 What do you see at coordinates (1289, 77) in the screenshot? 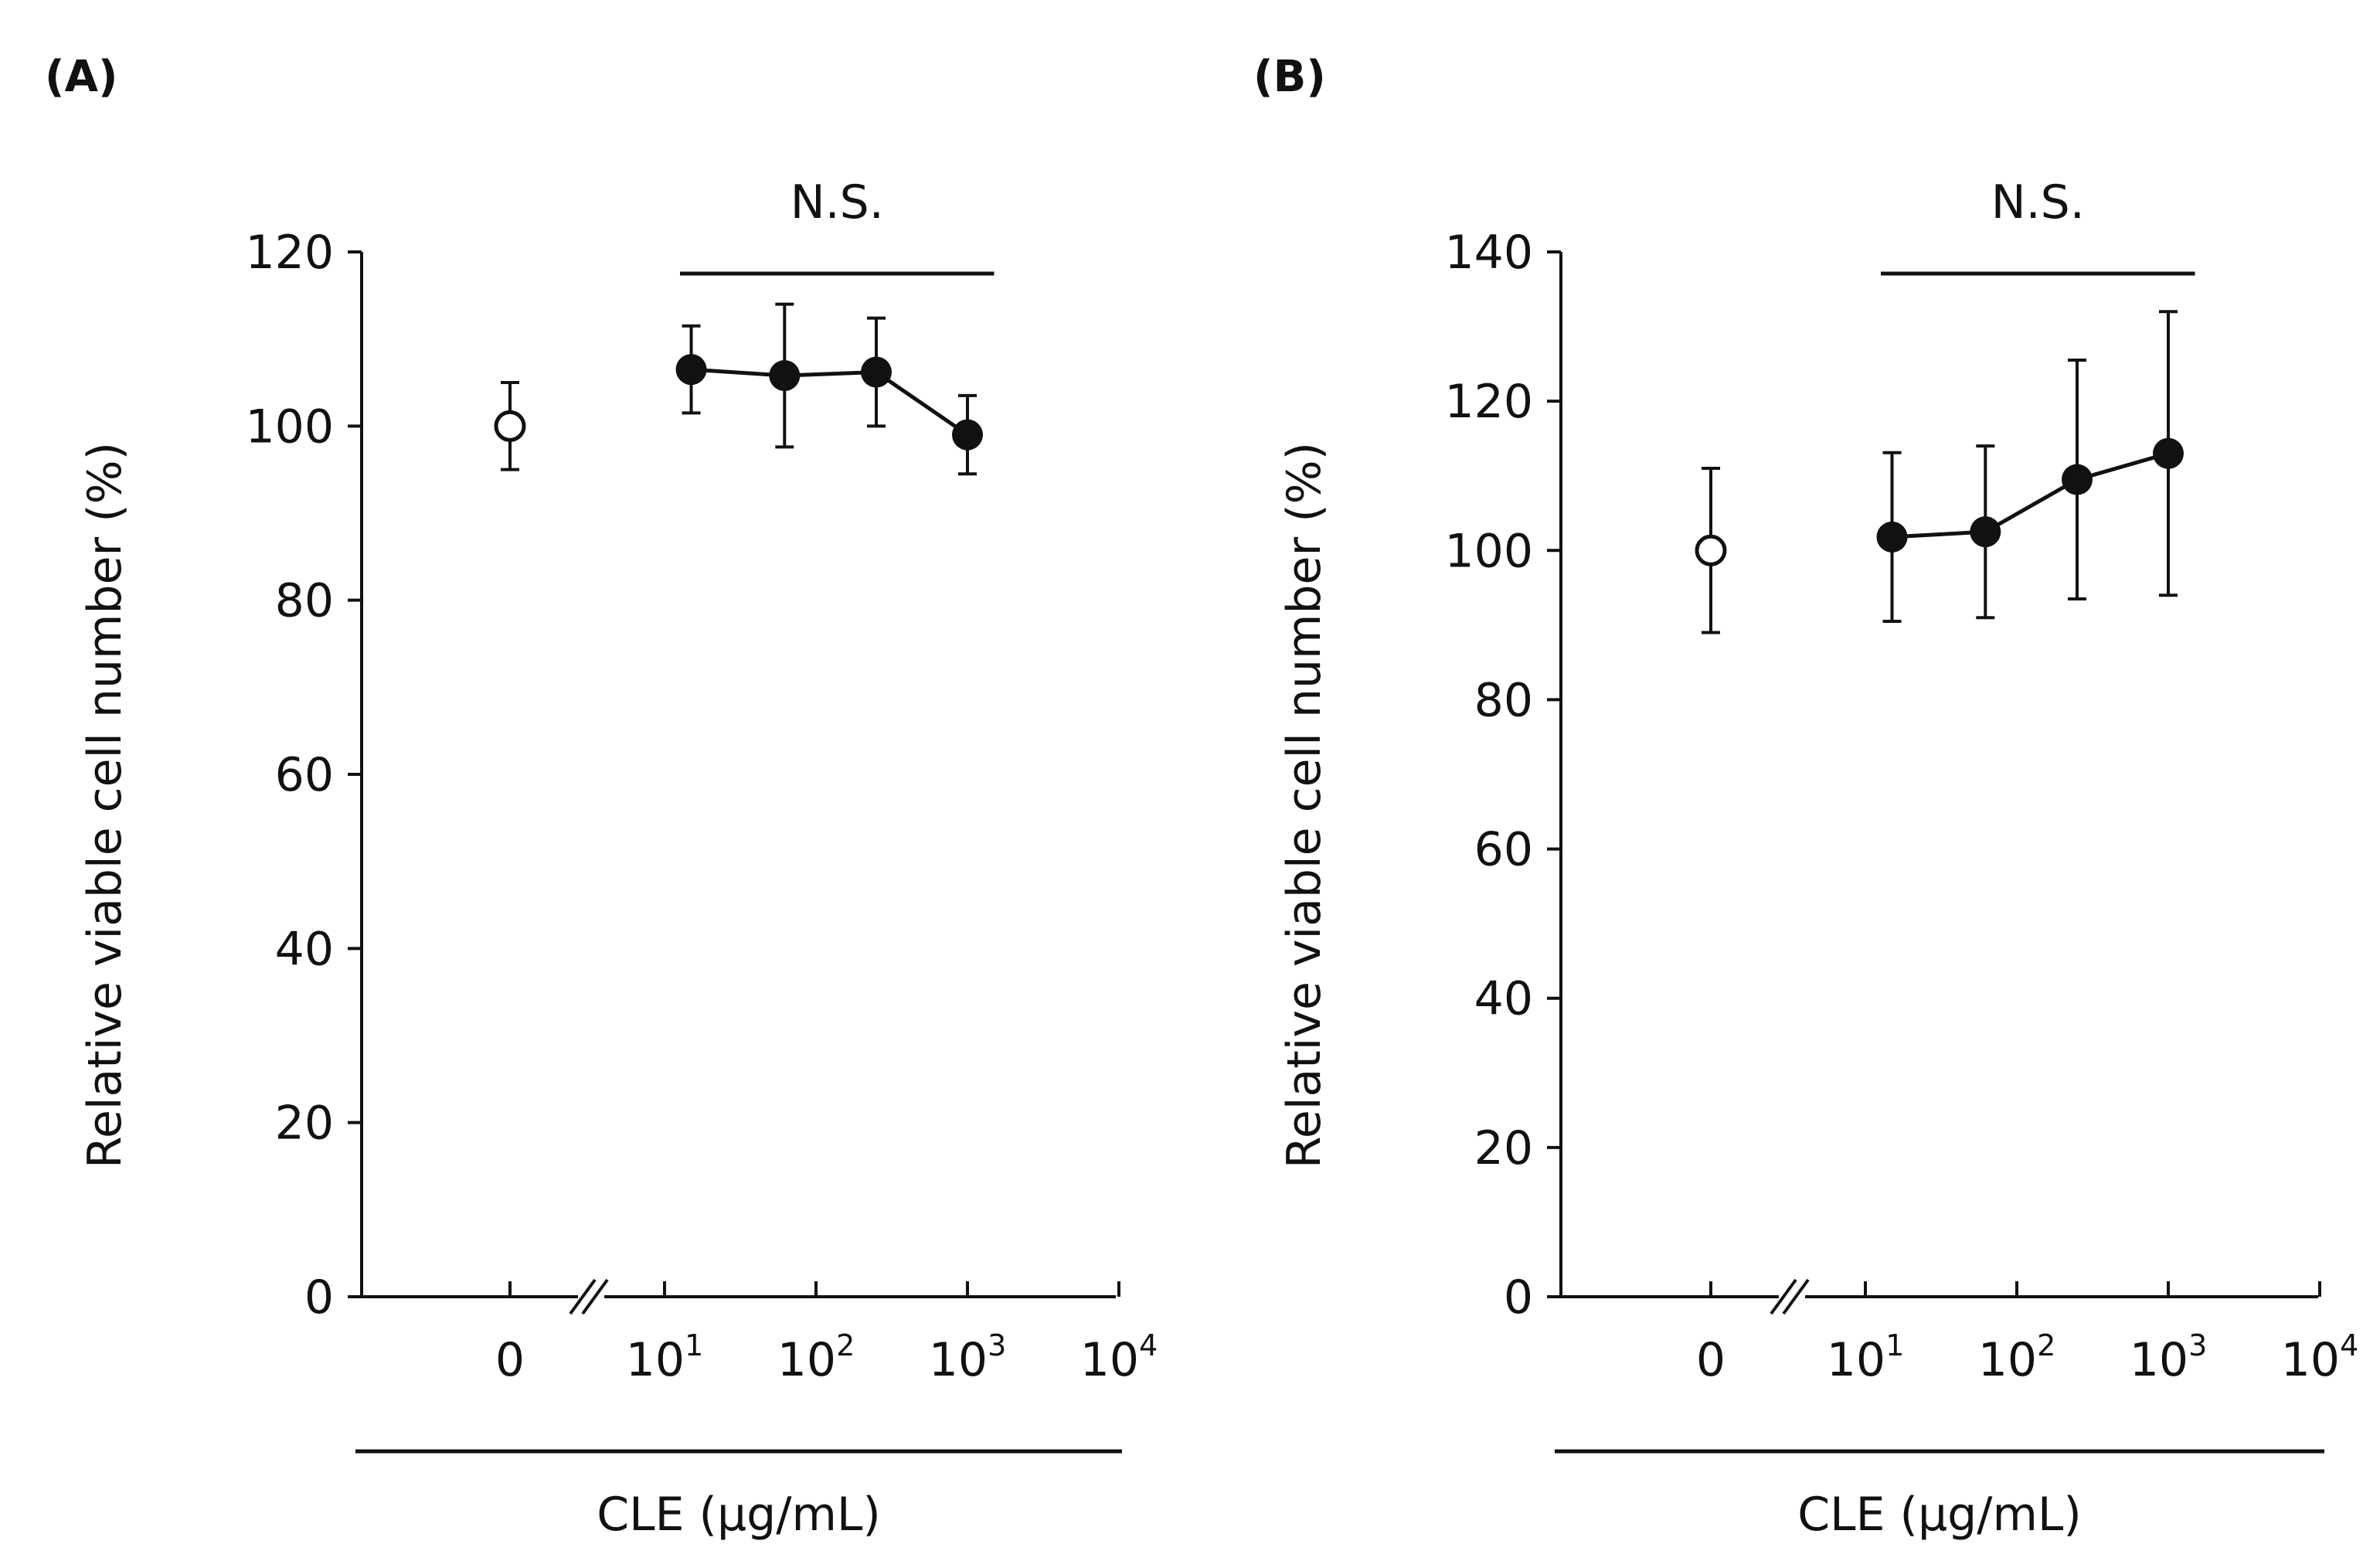
I see `panel-label: (B)` at bounding box center [1289, 77].